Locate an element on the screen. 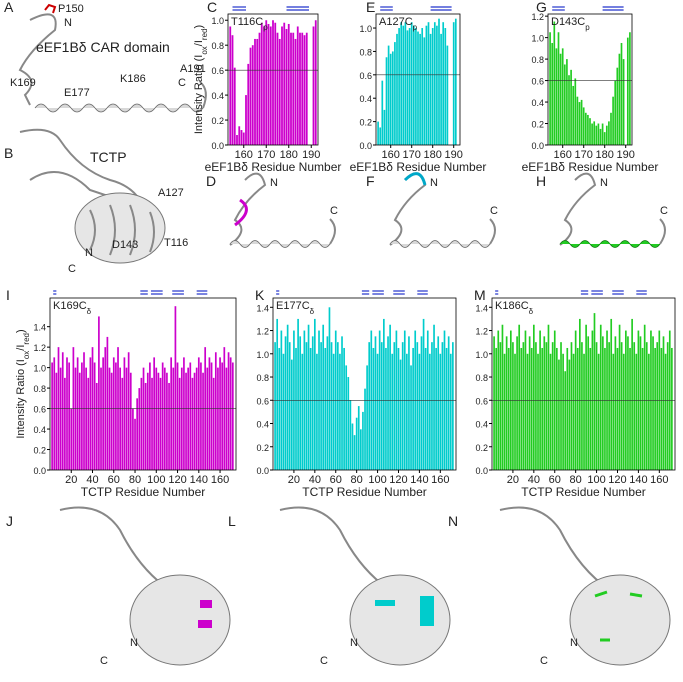  y-axis-label-part: red is located at coordinates (204, 35).